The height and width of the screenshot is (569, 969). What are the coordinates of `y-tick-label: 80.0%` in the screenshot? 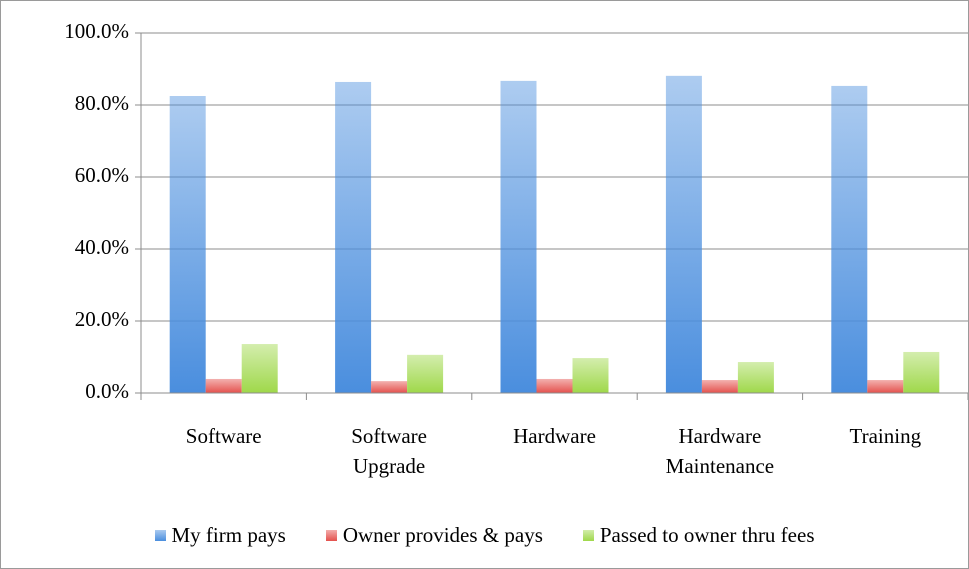 It's located at (102, 103).